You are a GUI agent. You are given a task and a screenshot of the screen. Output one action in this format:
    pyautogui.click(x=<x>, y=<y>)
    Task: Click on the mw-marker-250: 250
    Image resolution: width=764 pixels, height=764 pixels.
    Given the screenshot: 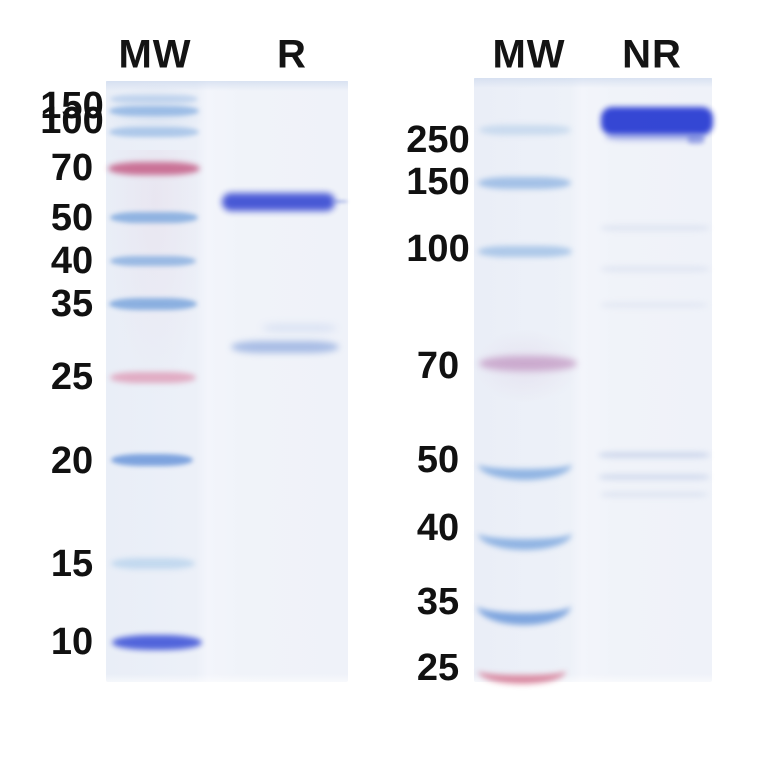 What is the action you would take?
    pyautogui.click(x=438, y=140)
    